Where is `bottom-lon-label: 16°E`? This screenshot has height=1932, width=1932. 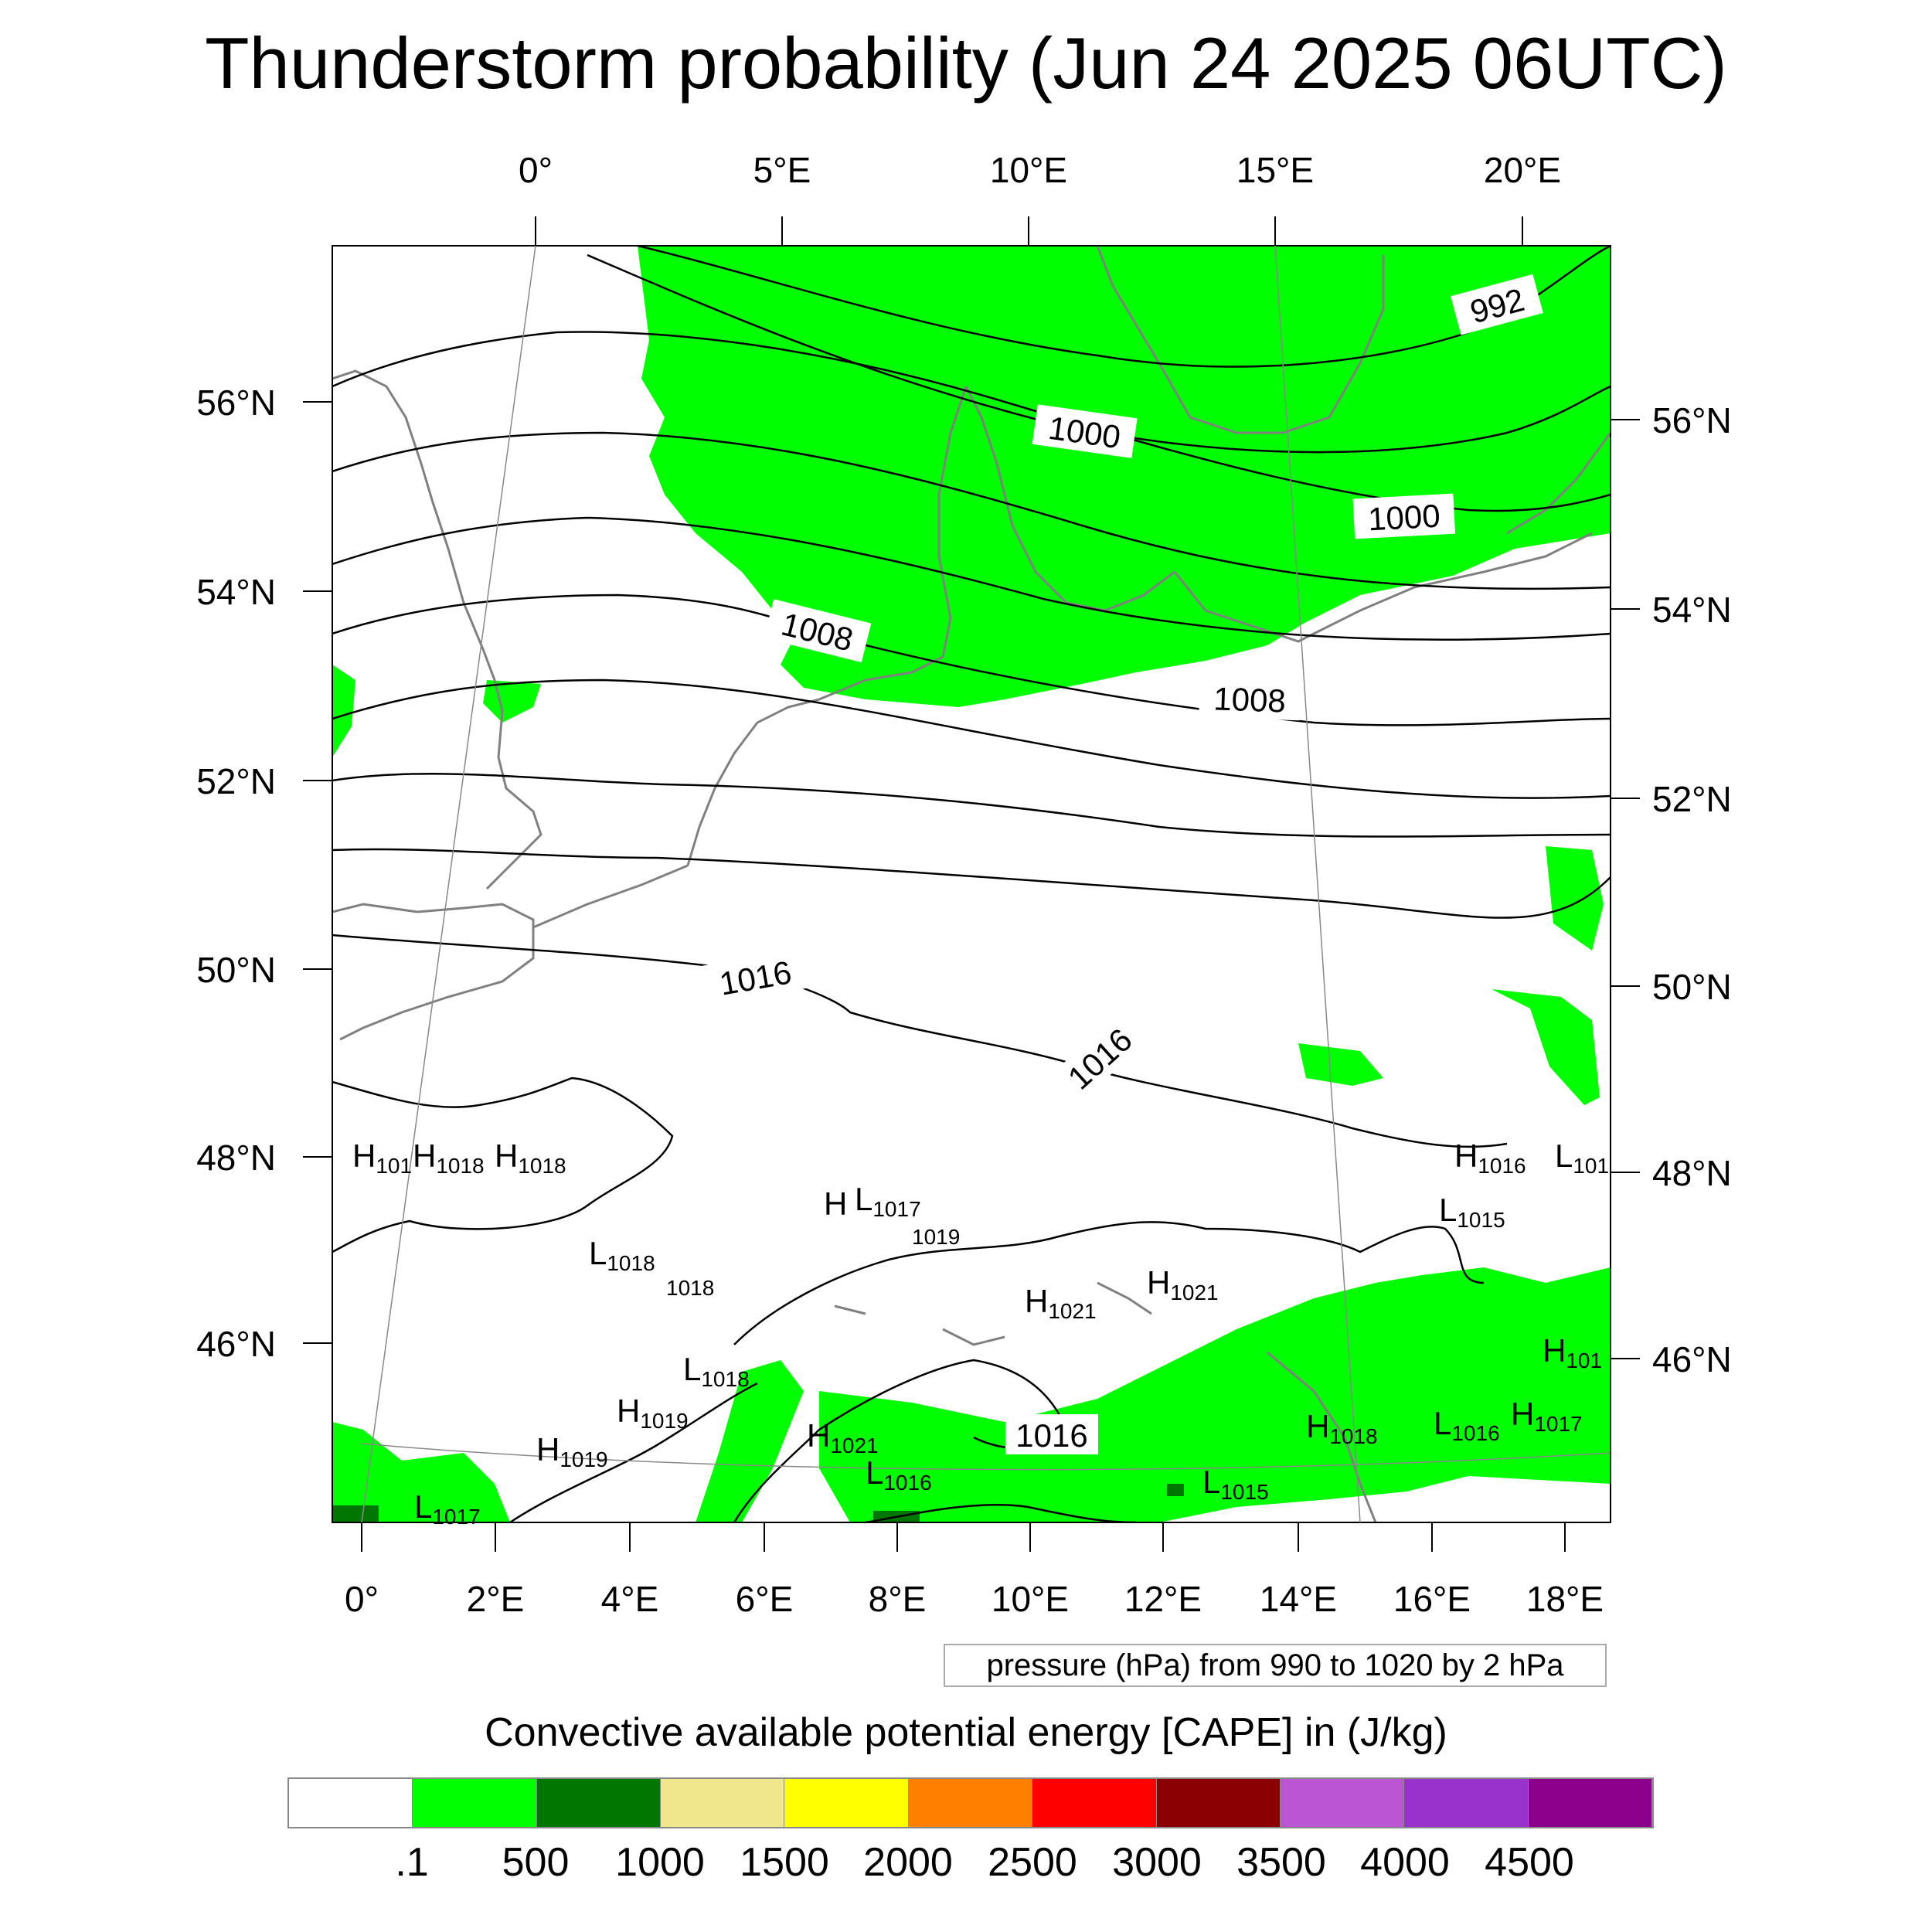 bottom-lon-label: 16°E is located at coordinates (1432, 1599).